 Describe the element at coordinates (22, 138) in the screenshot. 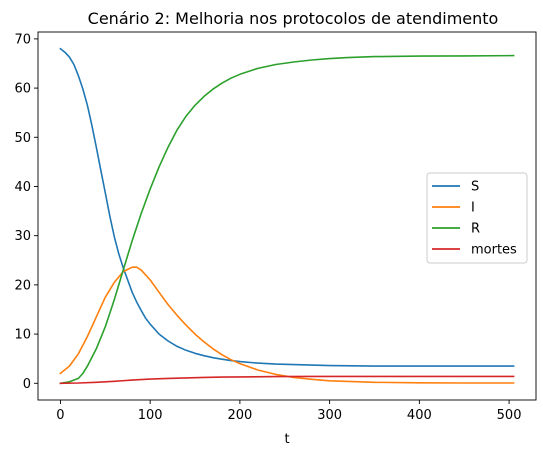

I see `y-tick-label: 50` at that location.